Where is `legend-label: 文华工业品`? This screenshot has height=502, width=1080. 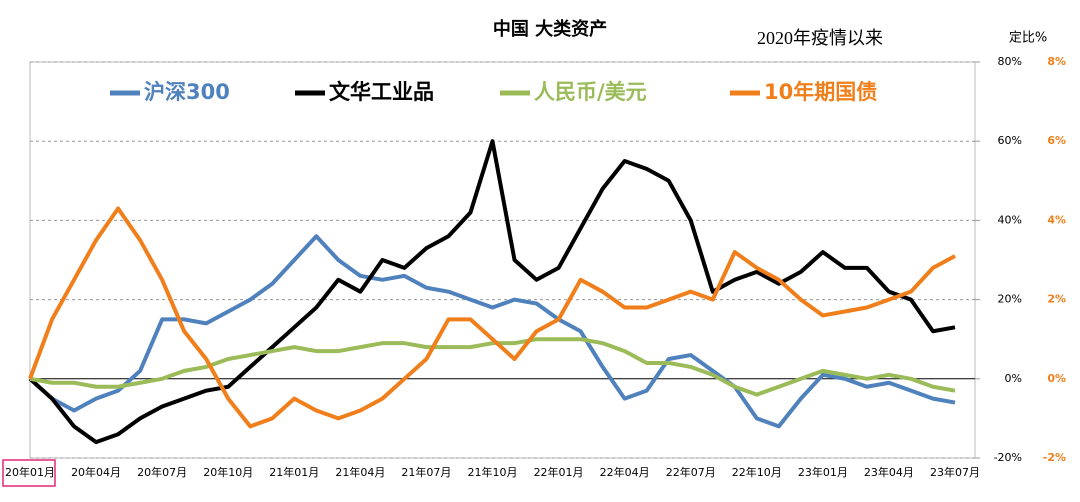
legend-label: 文华工业品 is located at coordinates (381, 92).